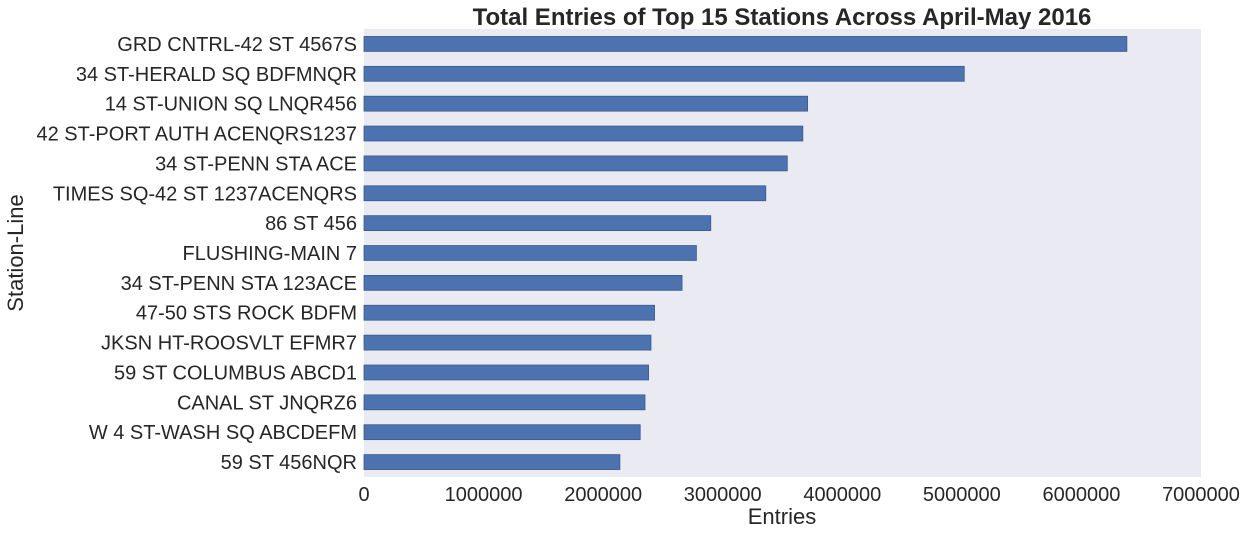 Image resolution: width=1247 pixels, height=534 pixels. Describe the element at coordinates (239, 284) in the screenshot. I see `y-tick-label: 34 ST-PENN STA 123ACE` at that location.